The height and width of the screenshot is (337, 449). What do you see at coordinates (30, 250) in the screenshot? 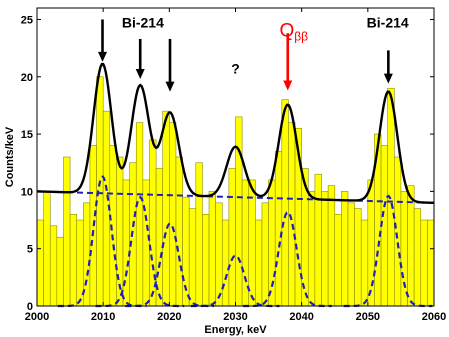
I see `y-tick-label: 5` at bounding box center [30, 250].